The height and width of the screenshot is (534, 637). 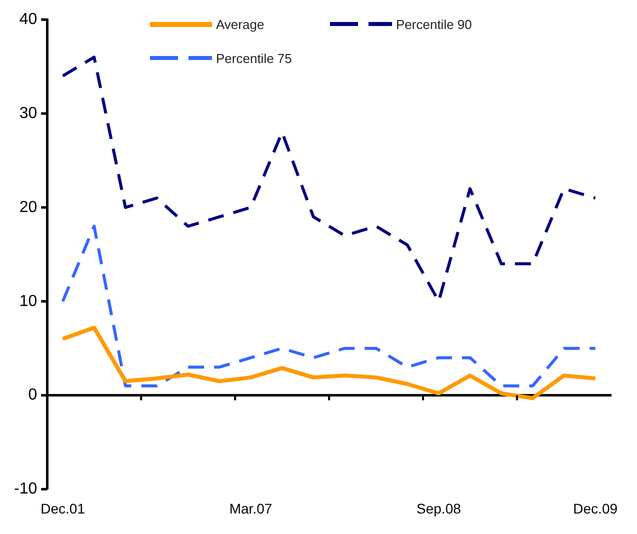 I want to click on y-tick-label: -10, so click(x=26, y=489).